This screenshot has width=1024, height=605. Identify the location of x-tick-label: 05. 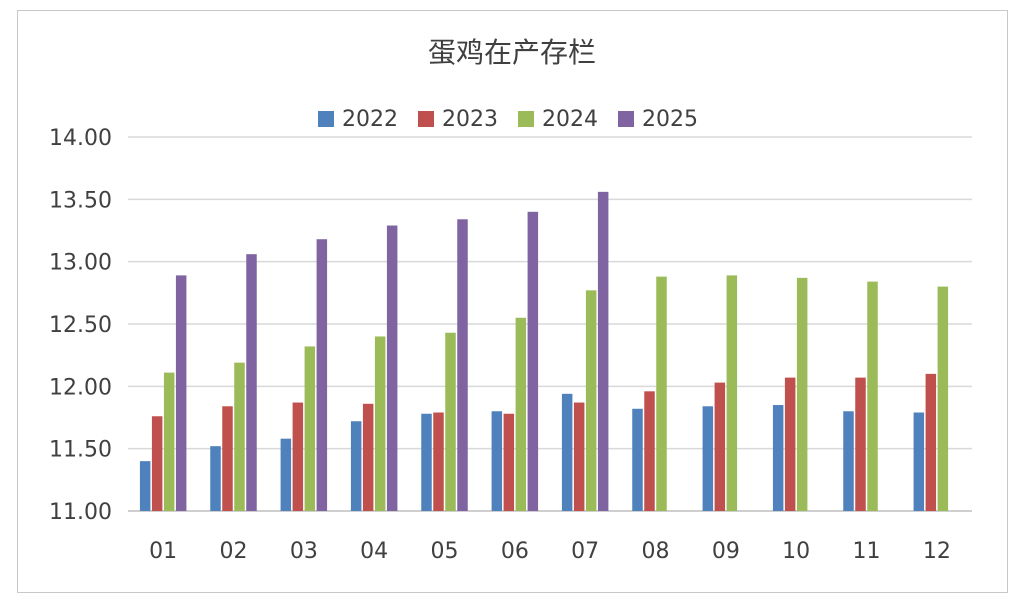
(445, 551).